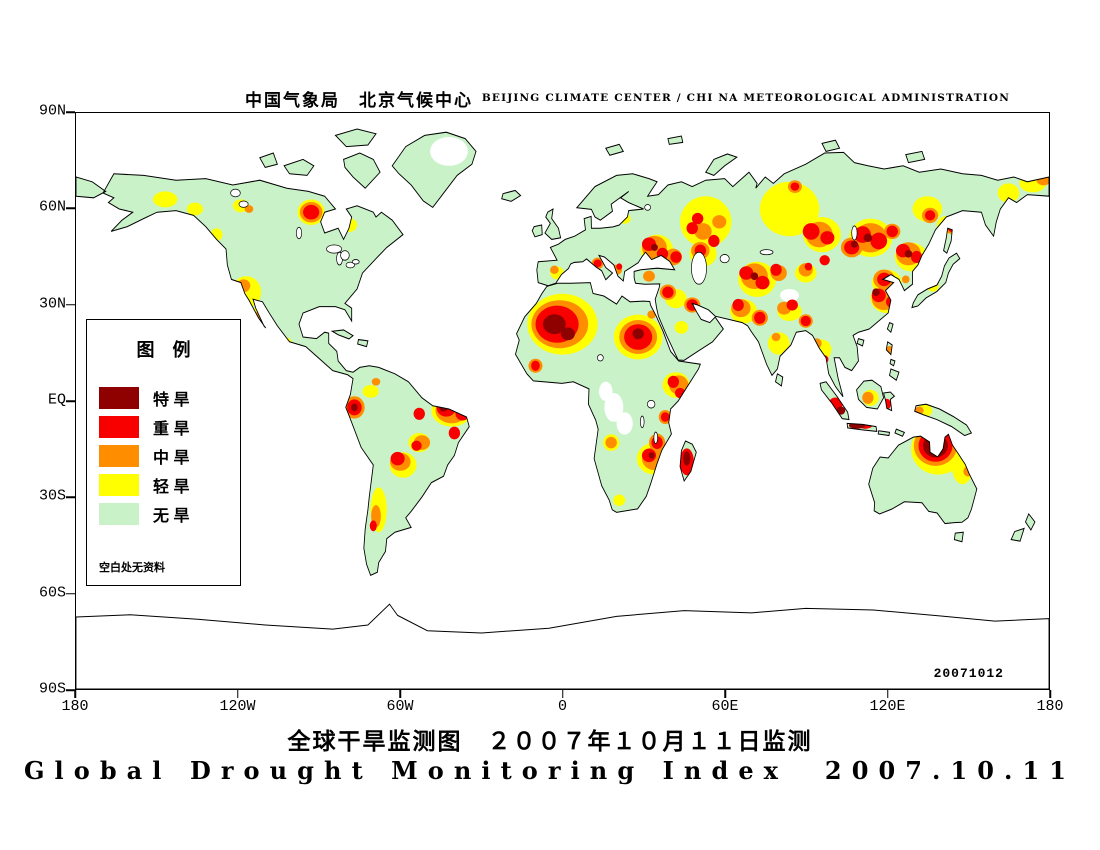 The width and height of the screenshot is (1100, 850). What do you see at coordinates (887, 706) in the screenshot?
I see `lon-axis-label: 120E` at bounding box center [887, 706].